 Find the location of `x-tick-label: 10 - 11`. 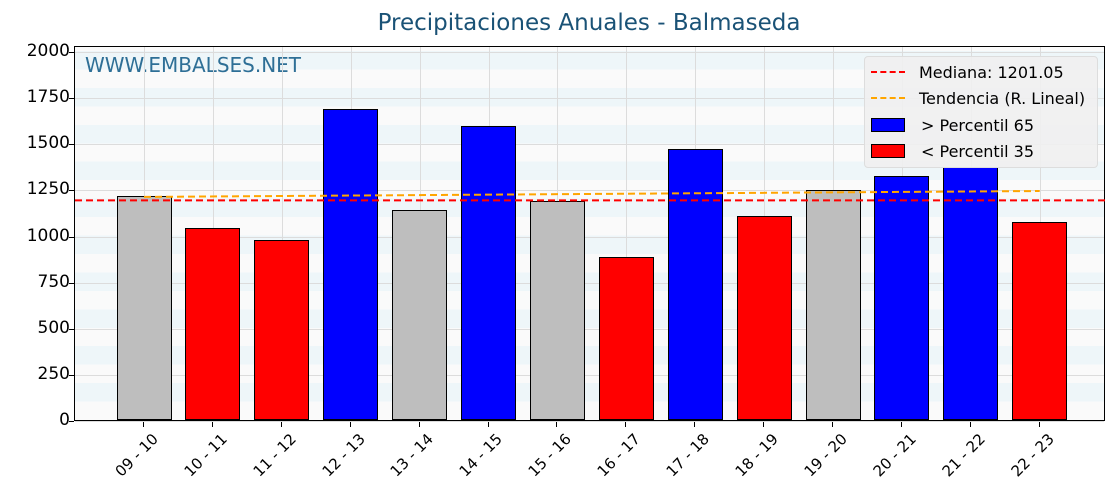

x-tick-label: 10 - 11 is located at coordinates (205, 455).